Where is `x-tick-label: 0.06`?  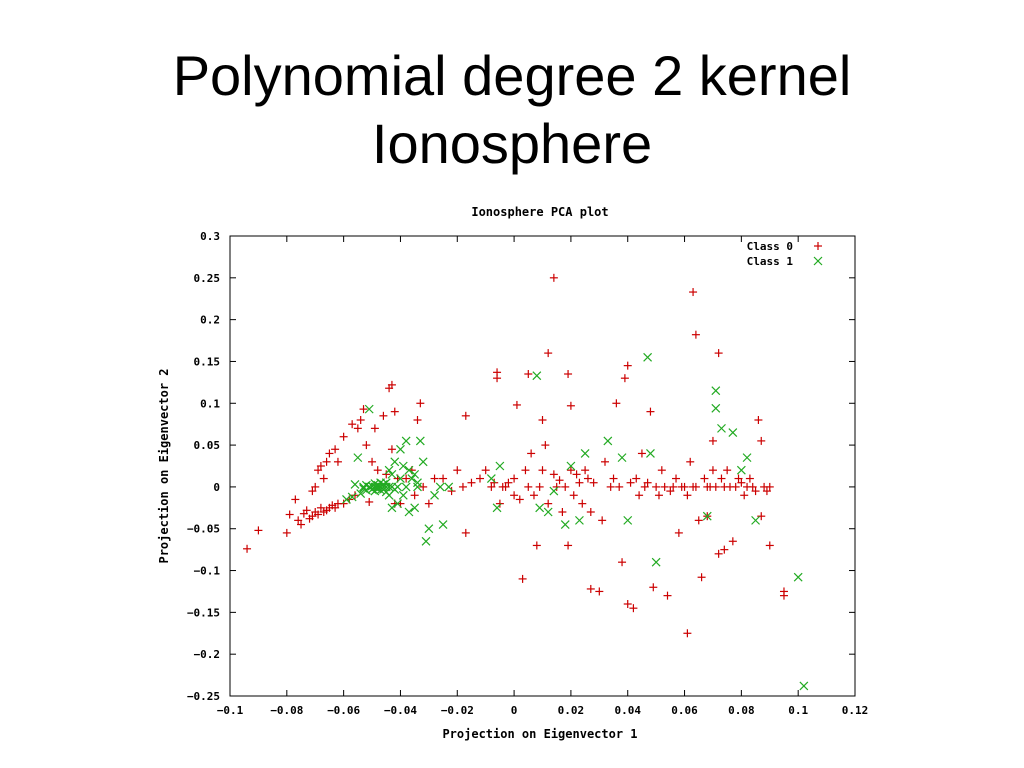 x-tick-label: 0.06 is located at coordinates (684, 710).